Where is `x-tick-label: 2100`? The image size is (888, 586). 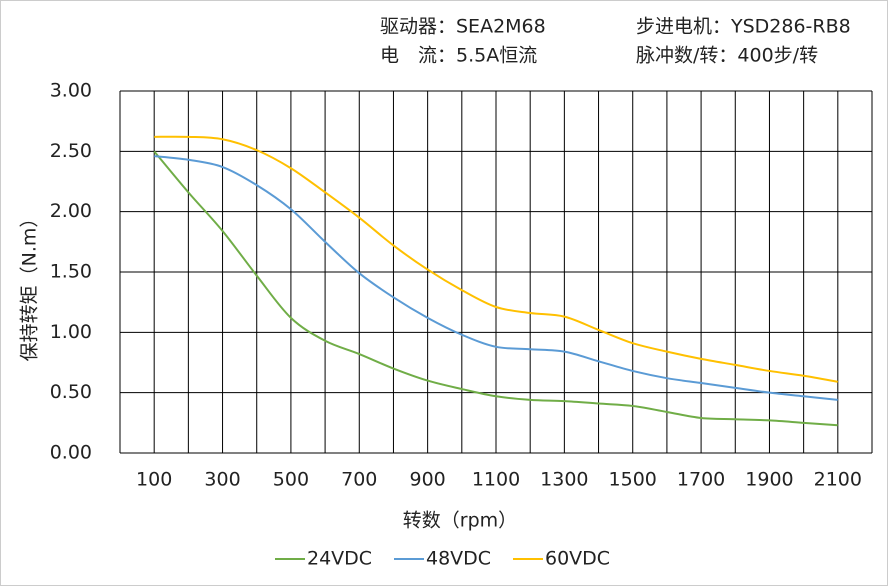 x-tick-label: 2100 is located at coordinates (838, 480).